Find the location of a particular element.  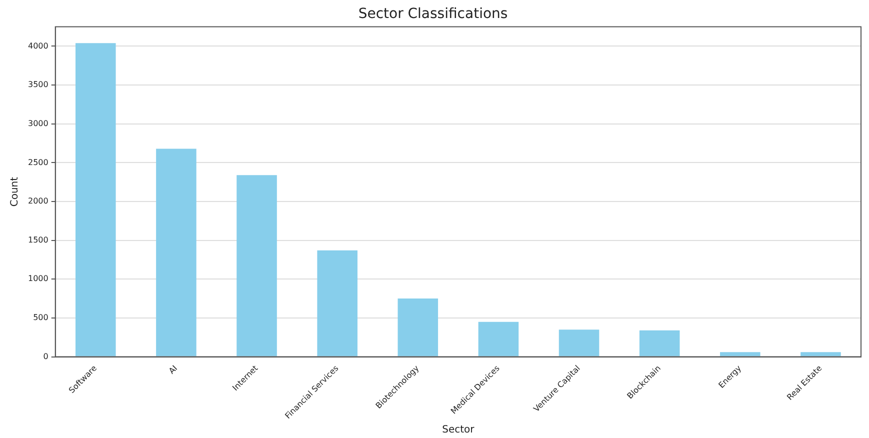

y-tick-label: 1000 is located at coordinates (38, 279).